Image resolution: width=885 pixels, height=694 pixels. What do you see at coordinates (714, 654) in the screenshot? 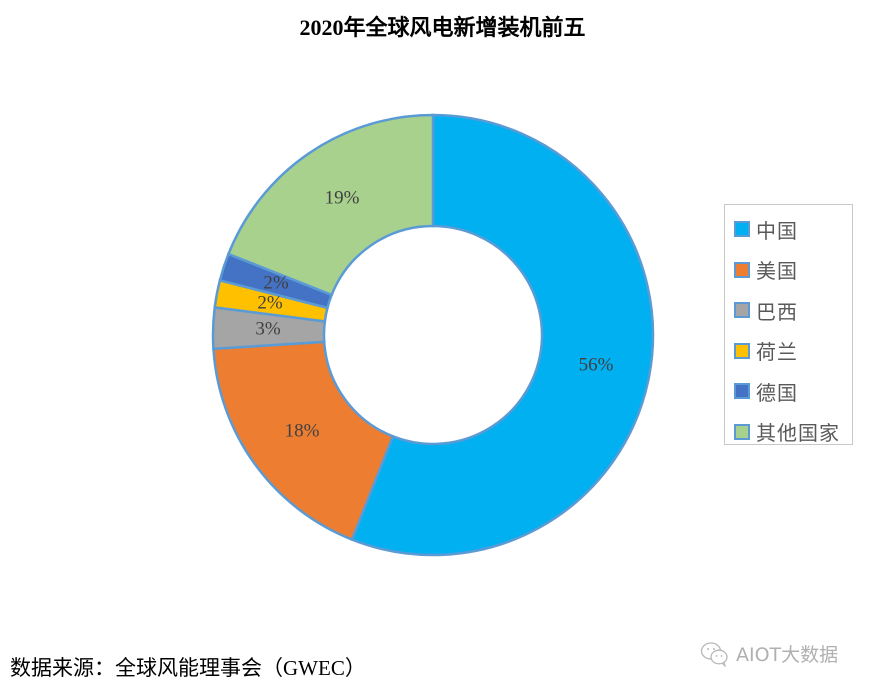
I see `wechat-icon` at bounding box center [714, 654].